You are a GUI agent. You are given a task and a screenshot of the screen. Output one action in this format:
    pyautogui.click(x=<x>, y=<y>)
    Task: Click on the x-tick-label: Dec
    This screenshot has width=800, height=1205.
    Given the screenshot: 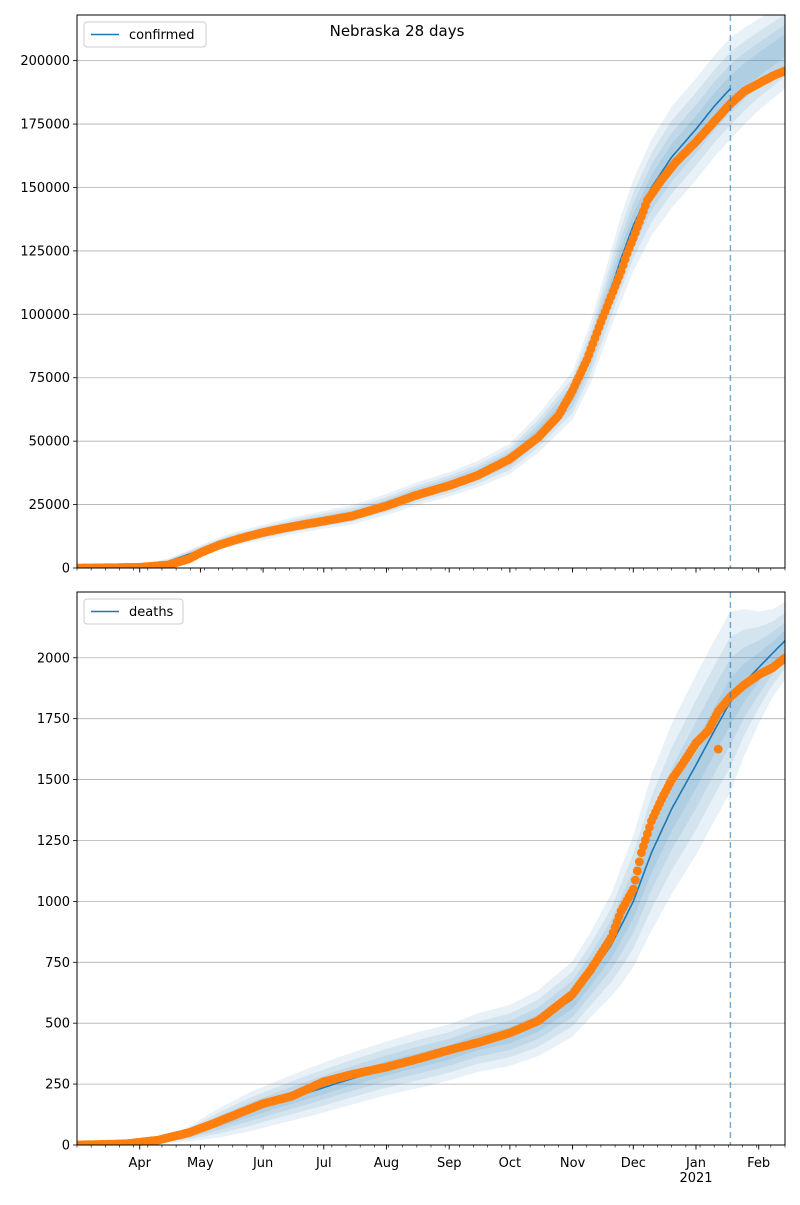 What is the action you would take?
    pyautogui.click(x=633, y=1163)
    